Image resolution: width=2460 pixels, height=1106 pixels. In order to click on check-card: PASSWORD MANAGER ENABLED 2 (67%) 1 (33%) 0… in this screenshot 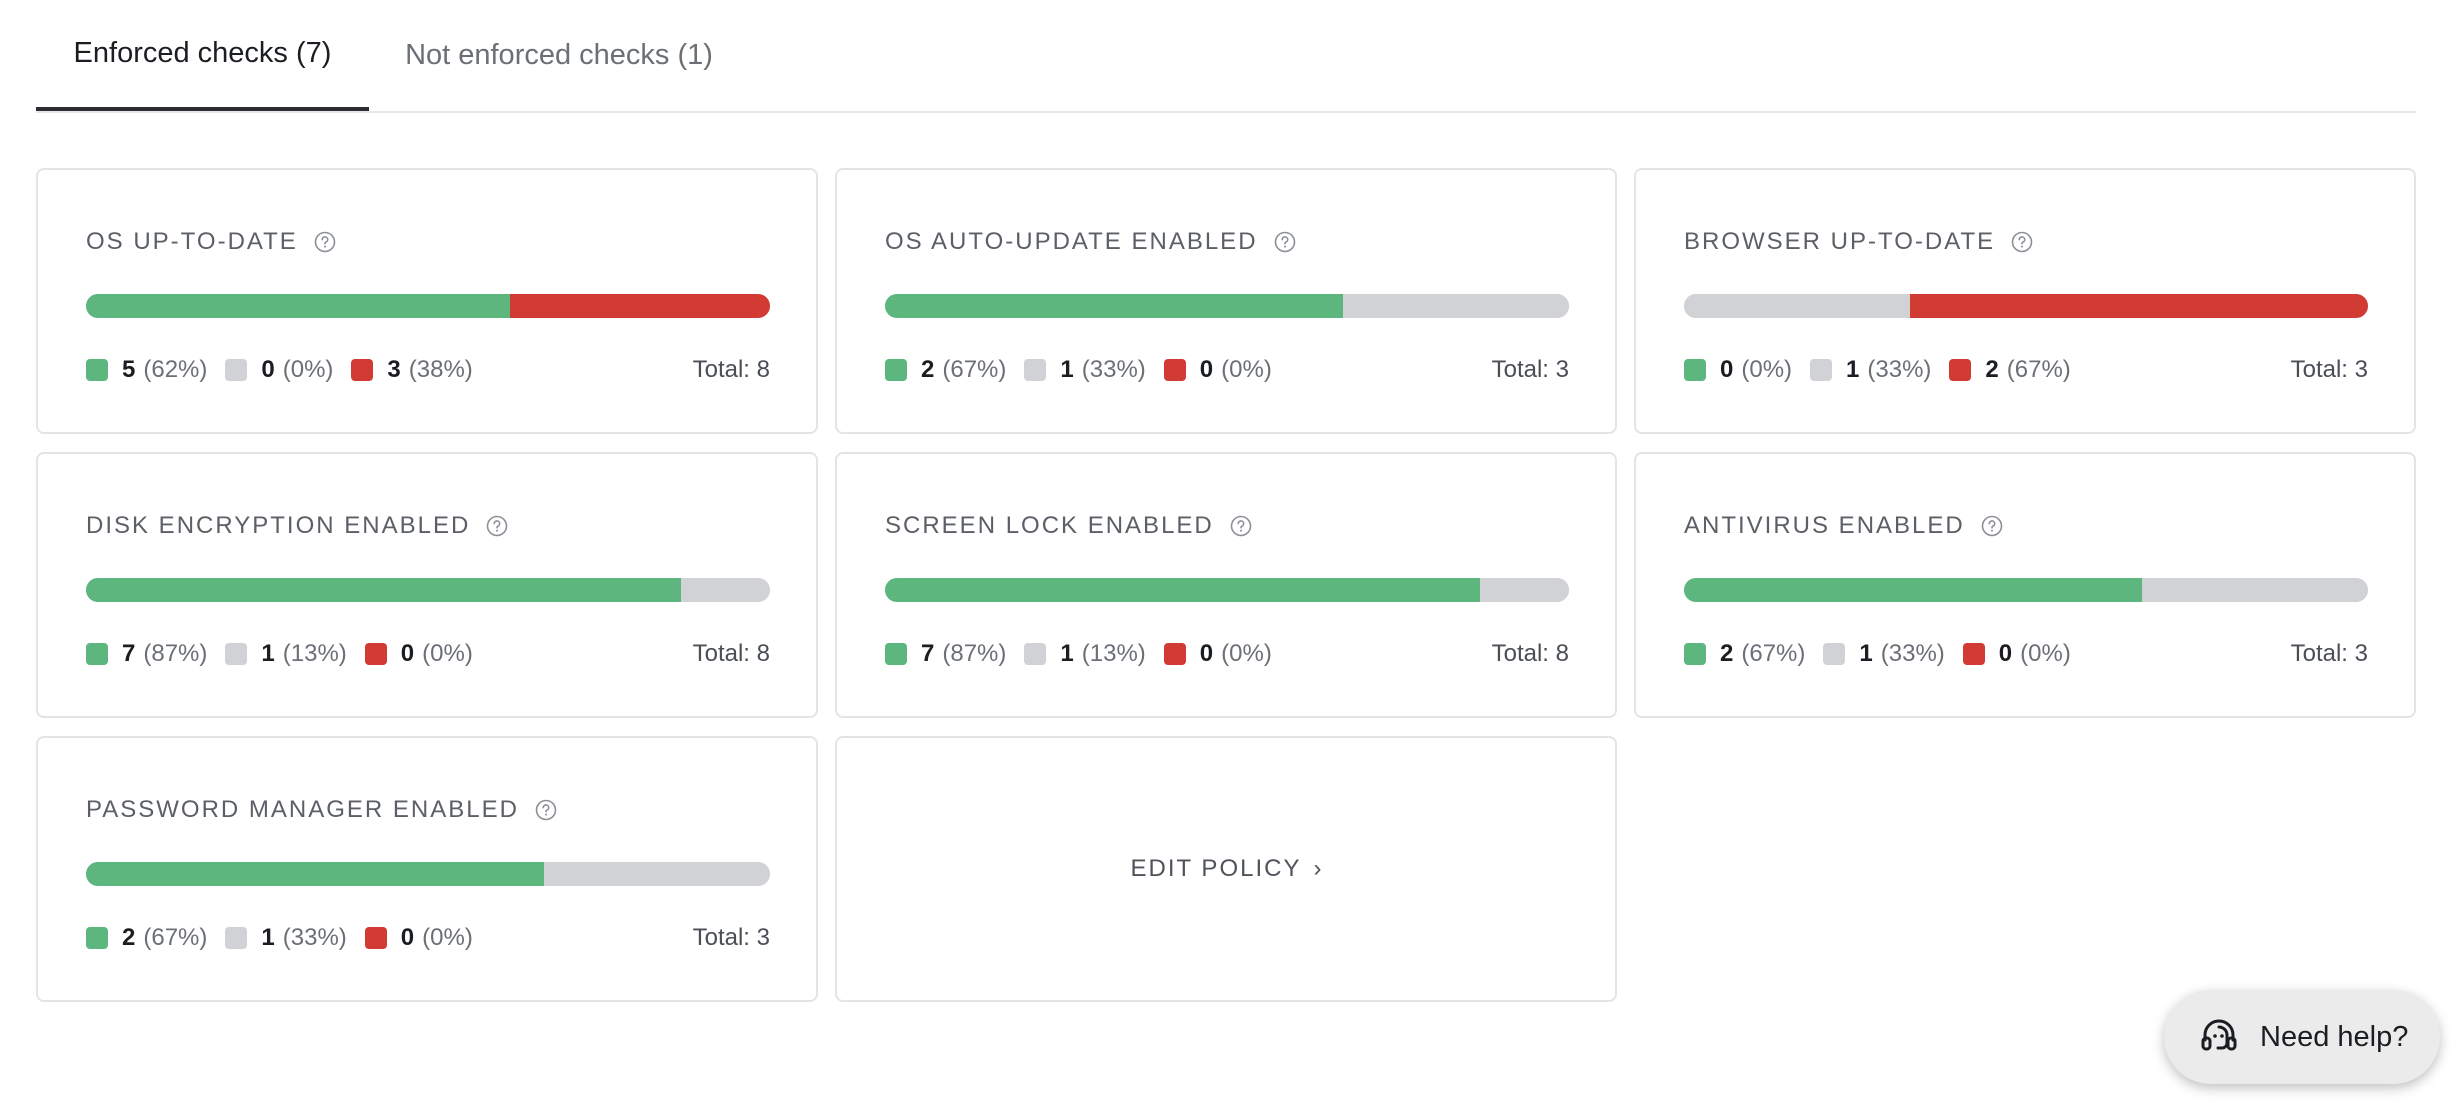, I will do `click(427, 869)`.